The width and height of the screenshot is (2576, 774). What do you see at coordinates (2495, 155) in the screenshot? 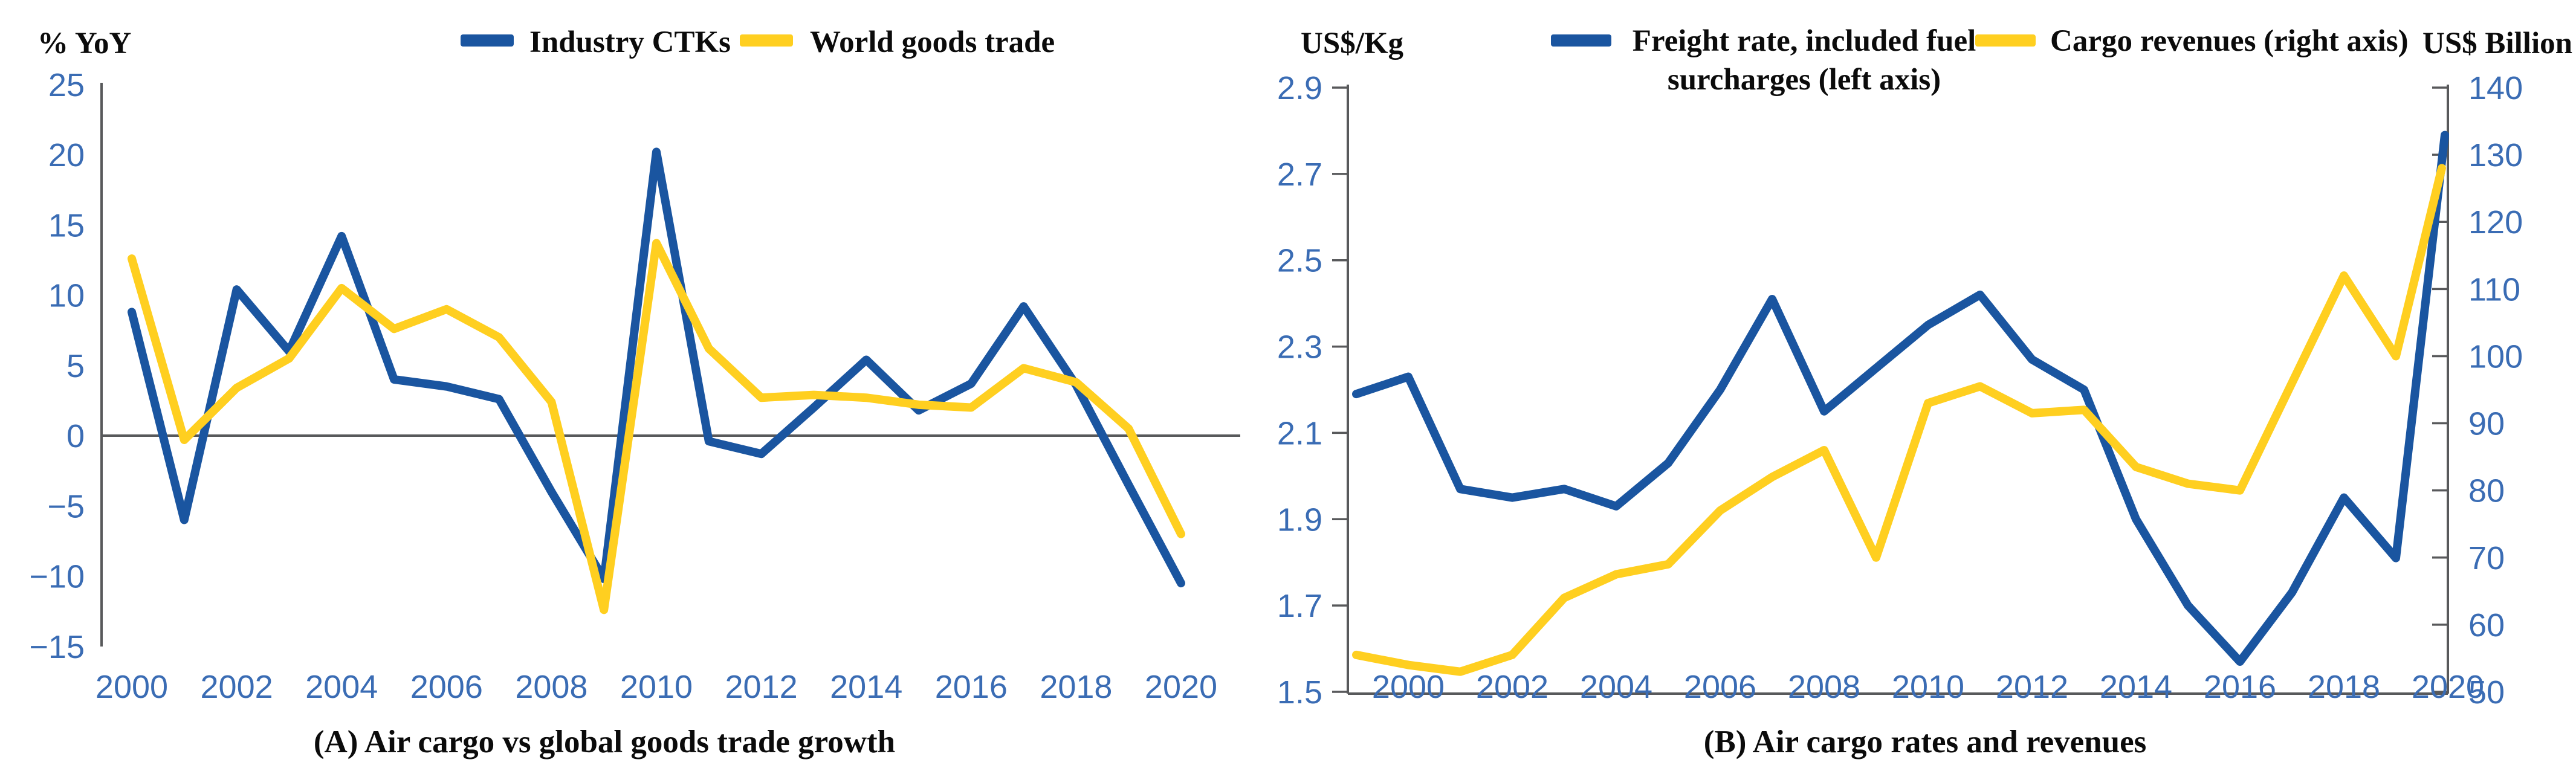
I see `chart-b-right-tick-label: 130` at bounding box center [2495, 155].